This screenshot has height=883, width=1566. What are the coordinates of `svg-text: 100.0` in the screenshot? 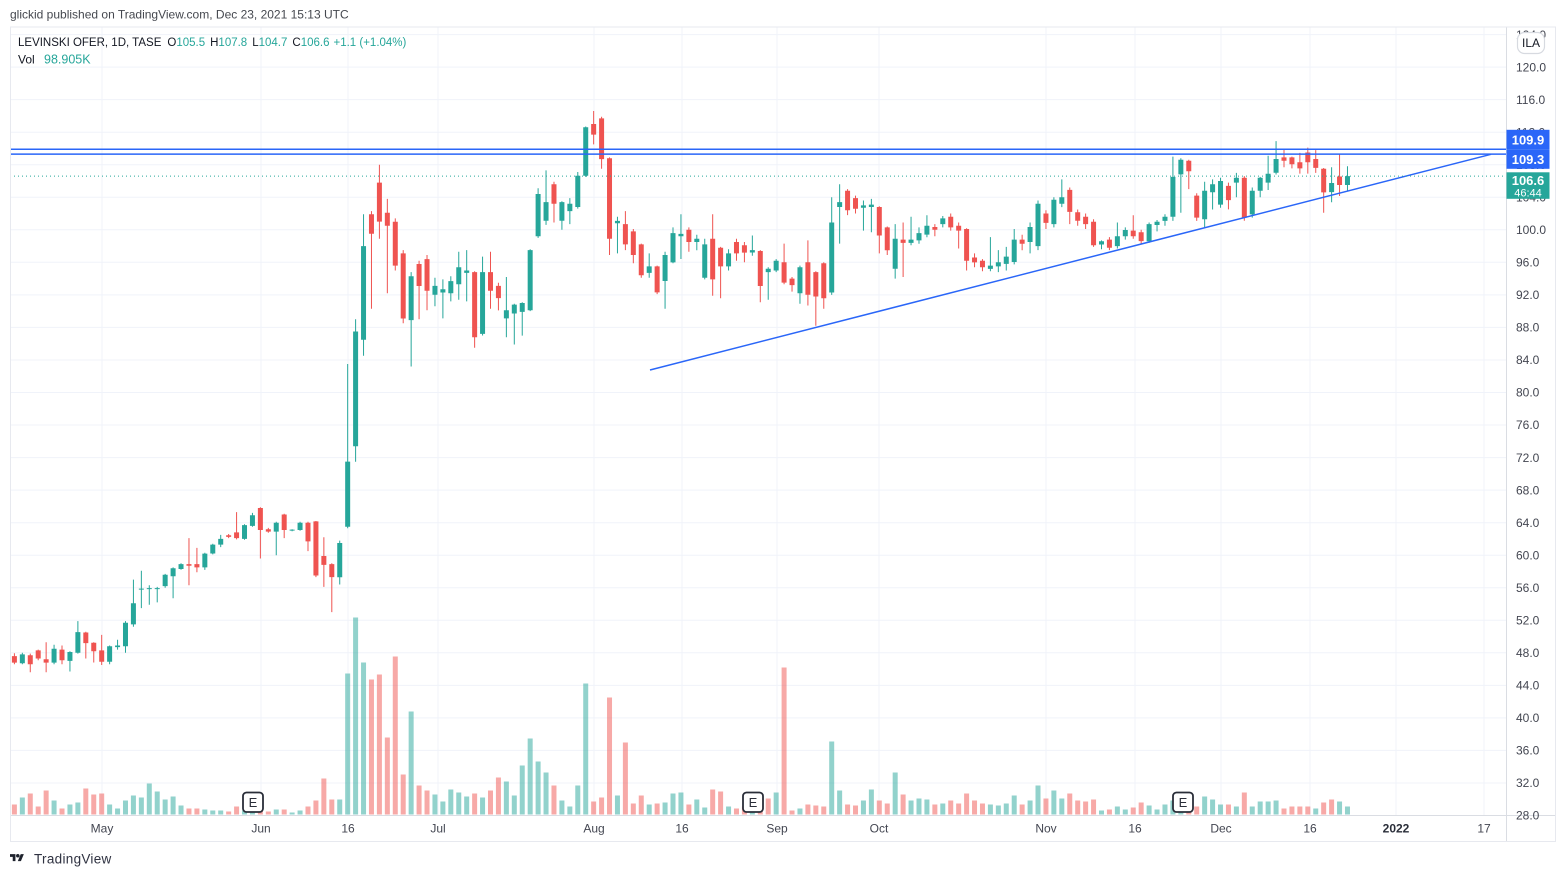 It's located at (1531, 230).